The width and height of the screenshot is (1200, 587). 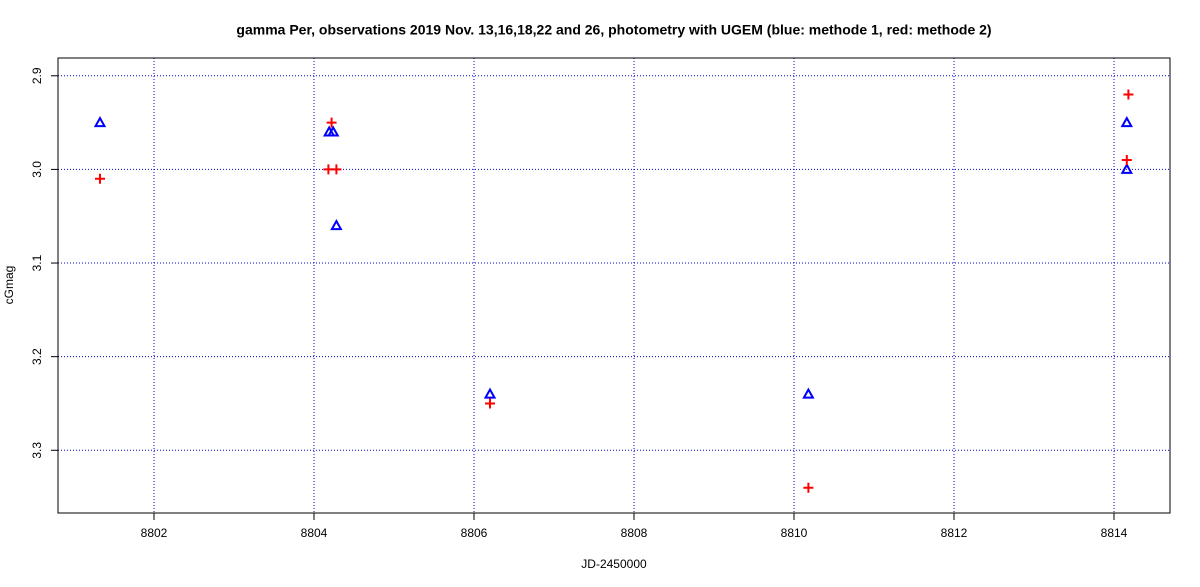 I want to click on y-tick-label: 2.9, so click(x=37, y=75).